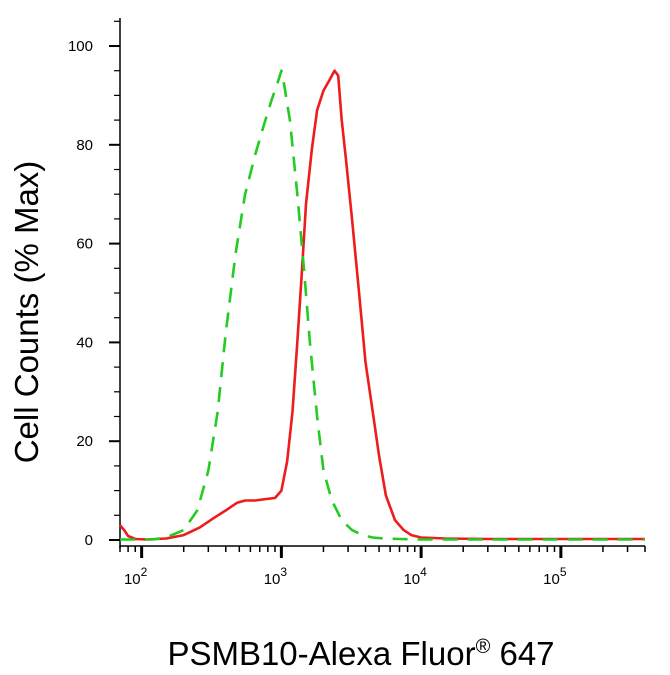 This screenshot has width=670, height=675. Describe the element at coordinates (80, 46) in the screenshot. I see `y-tick-label: 100` at that location.